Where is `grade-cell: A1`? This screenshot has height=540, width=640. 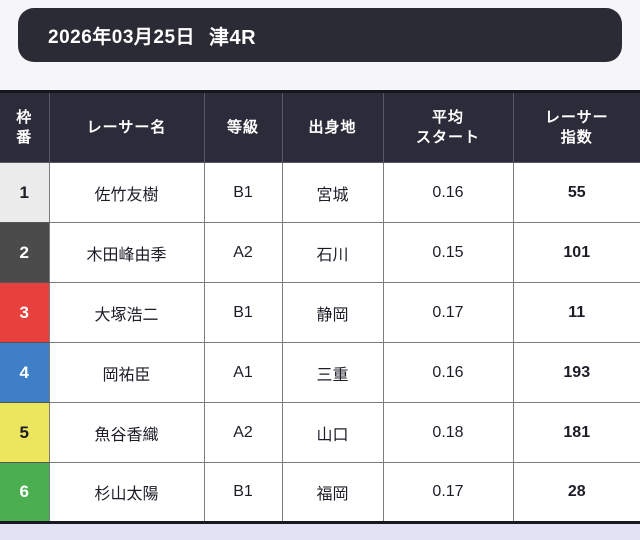
grade-cell: A1 is located at coordinates (243, 372).